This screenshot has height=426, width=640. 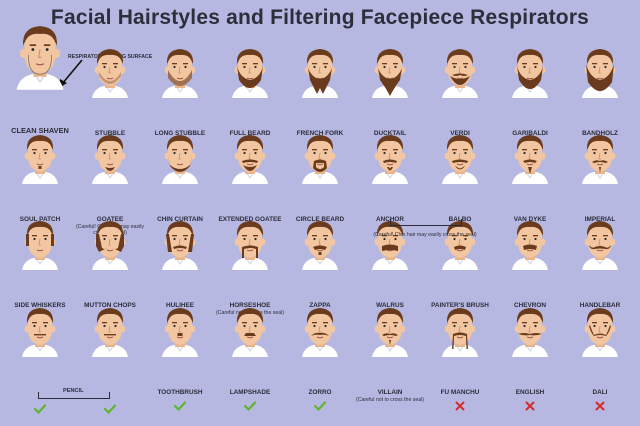 What do you see at coordinates (320, 219) in the screenshot?
I see `hairstyle-label: CIRCLE BEARD` at bounding box center [320, 219].